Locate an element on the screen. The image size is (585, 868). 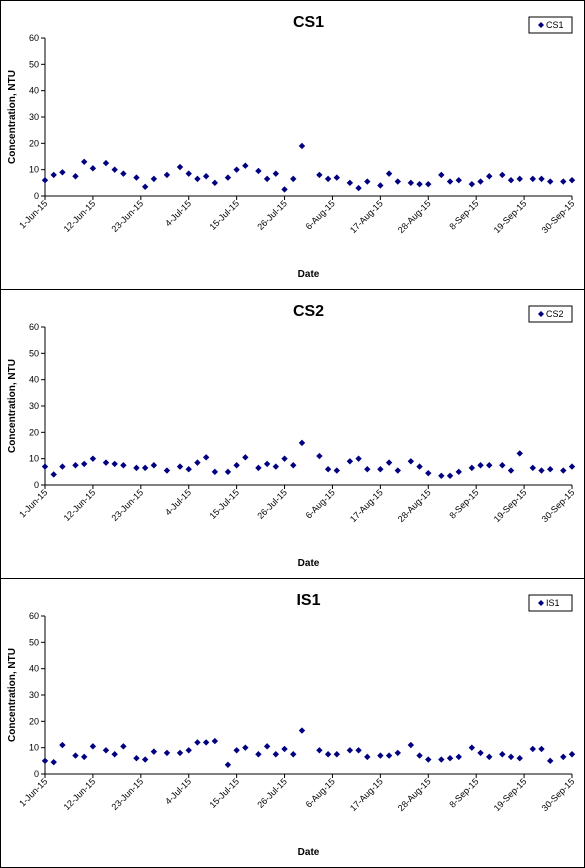
chart-title: CS1 is located at coordinates (308, 22).